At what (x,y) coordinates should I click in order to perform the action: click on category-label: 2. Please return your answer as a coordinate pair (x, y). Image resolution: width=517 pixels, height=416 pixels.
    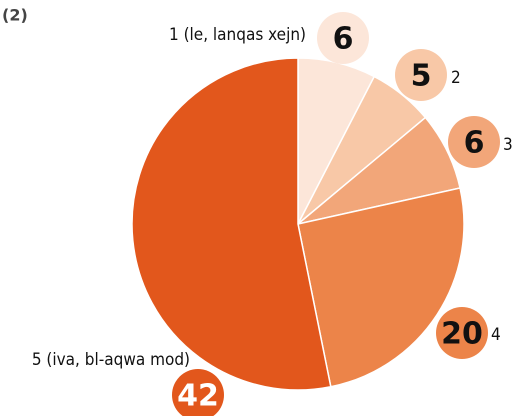
    Looking at the image, I should click on (456, 78).